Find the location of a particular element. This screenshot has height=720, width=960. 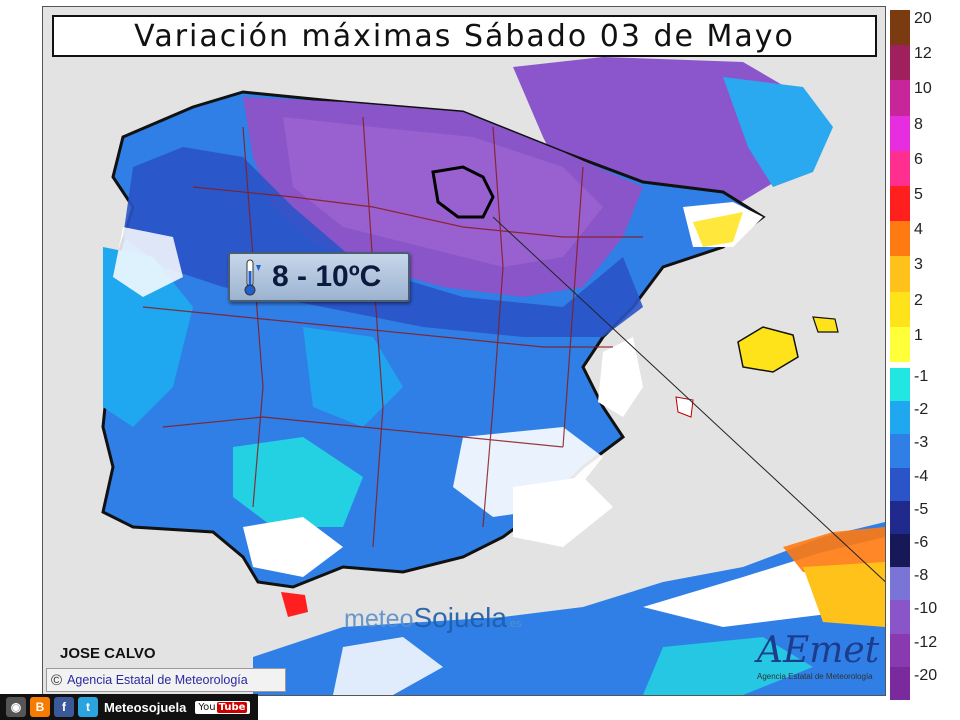

legend-label: -6 is located at coordinates (921, 542).